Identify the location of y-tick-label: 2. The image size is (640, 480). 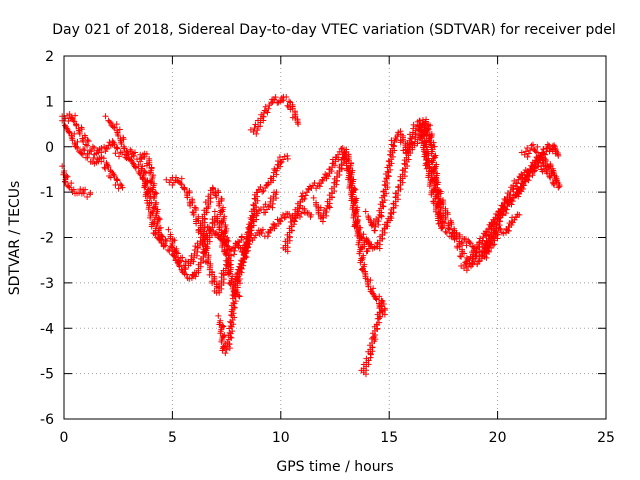
(49, 57).